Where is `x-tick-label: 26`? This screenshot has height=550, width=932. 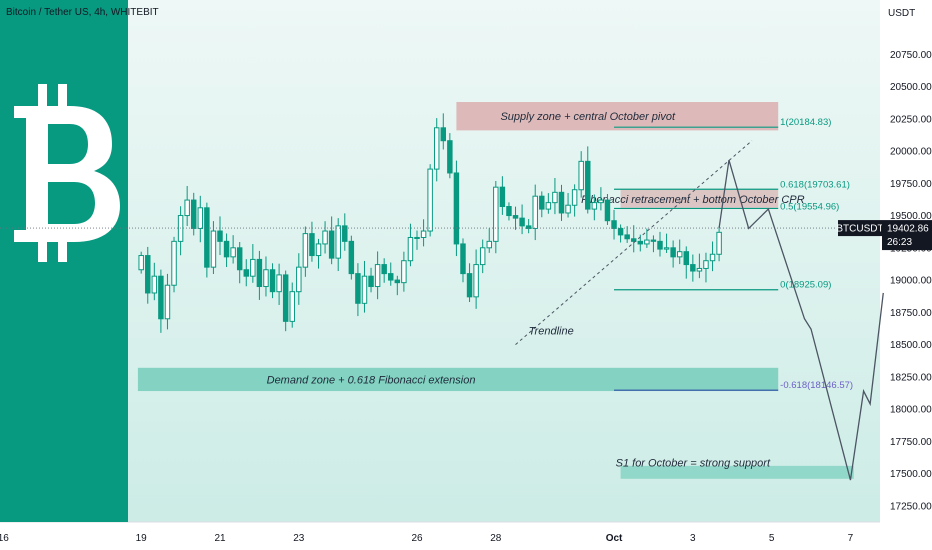
x-tick-label: 26 is located at coordinates (417, 538).